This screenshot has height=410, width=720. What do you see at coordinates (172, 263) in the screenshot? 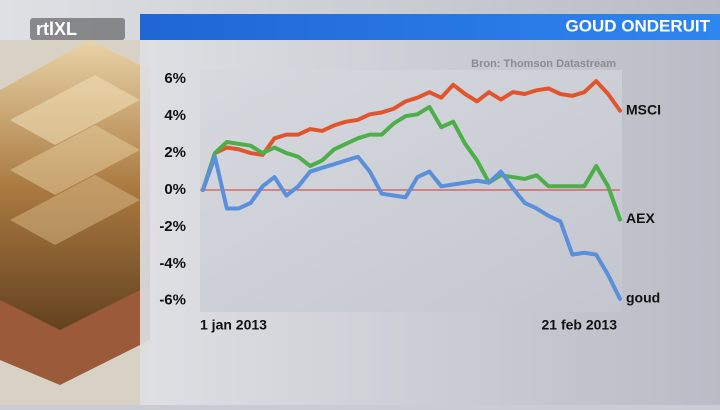
I see `y-tick-label: -4%` at bounding box center [172, 263].